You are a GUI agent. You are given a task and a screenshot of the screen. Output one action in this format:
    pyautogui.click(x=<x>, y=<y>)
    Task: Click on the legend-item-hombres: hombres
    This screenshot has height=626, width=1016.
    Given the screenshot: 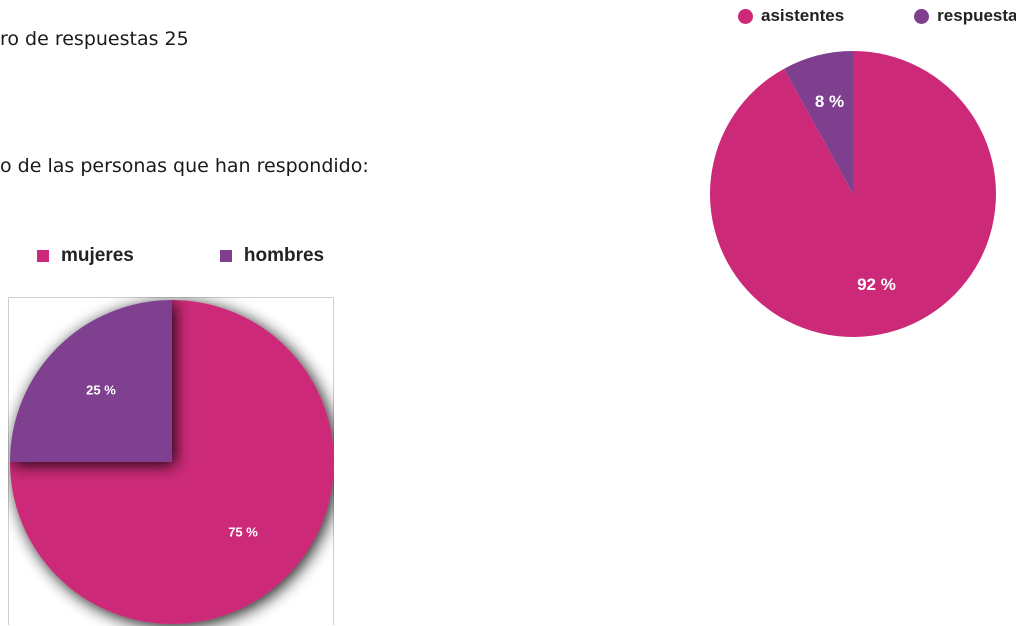 What is the action you would take?
    pyautogui.click(x=272, y=256)
    